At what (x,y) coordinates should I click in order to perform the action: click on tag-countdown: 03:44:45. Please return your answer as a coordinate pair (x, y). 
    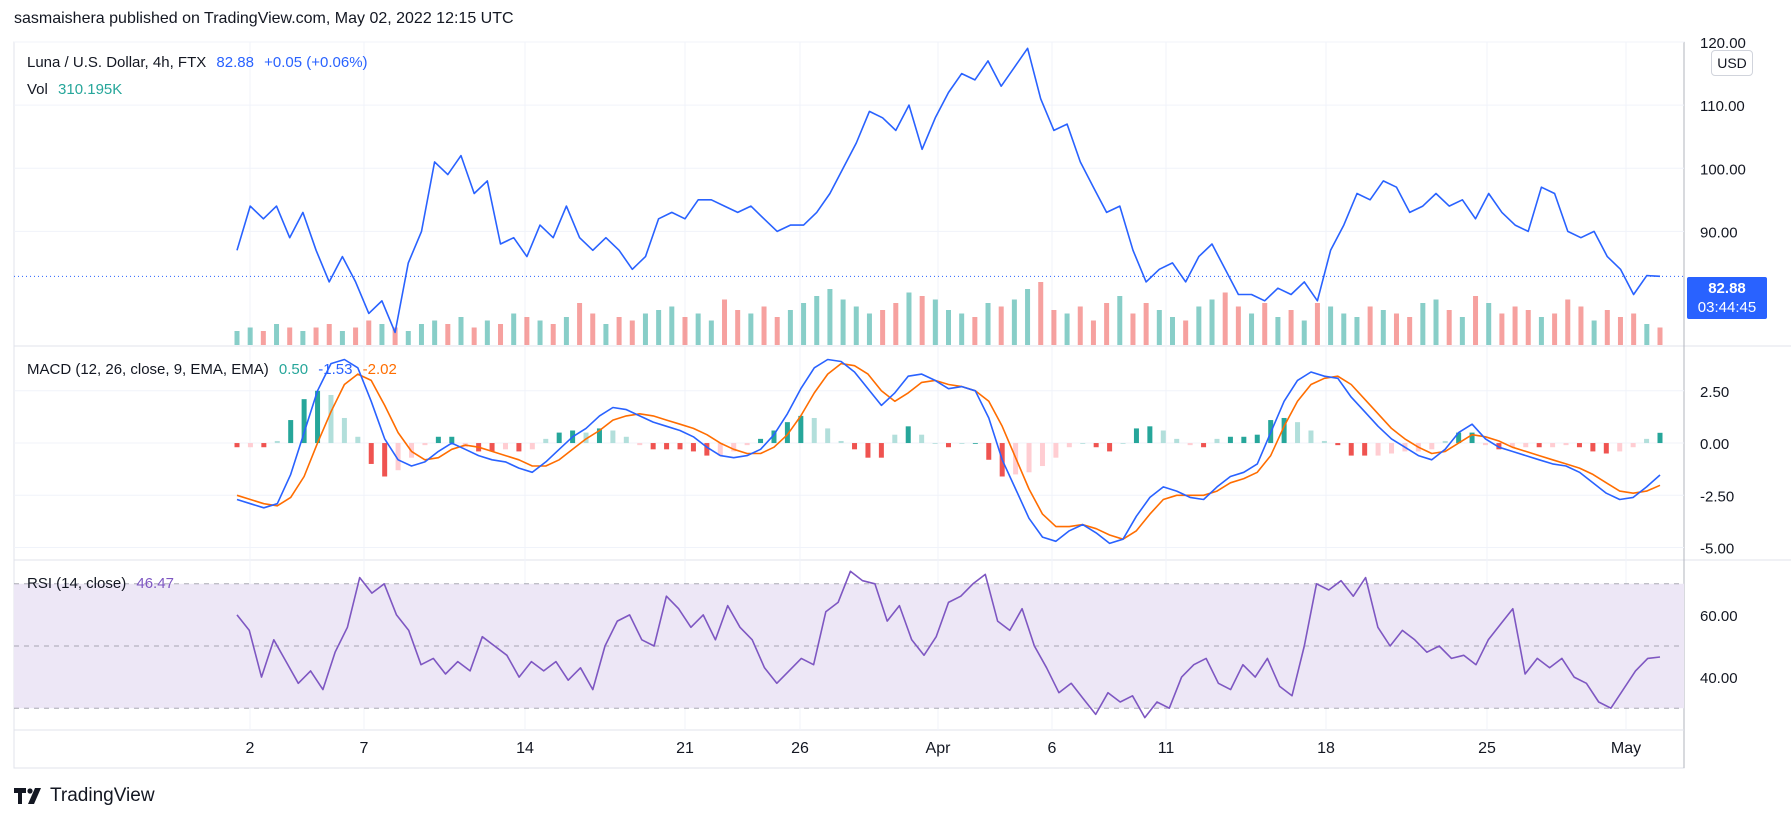
    Looking at the image, I should click on (1727, 307).